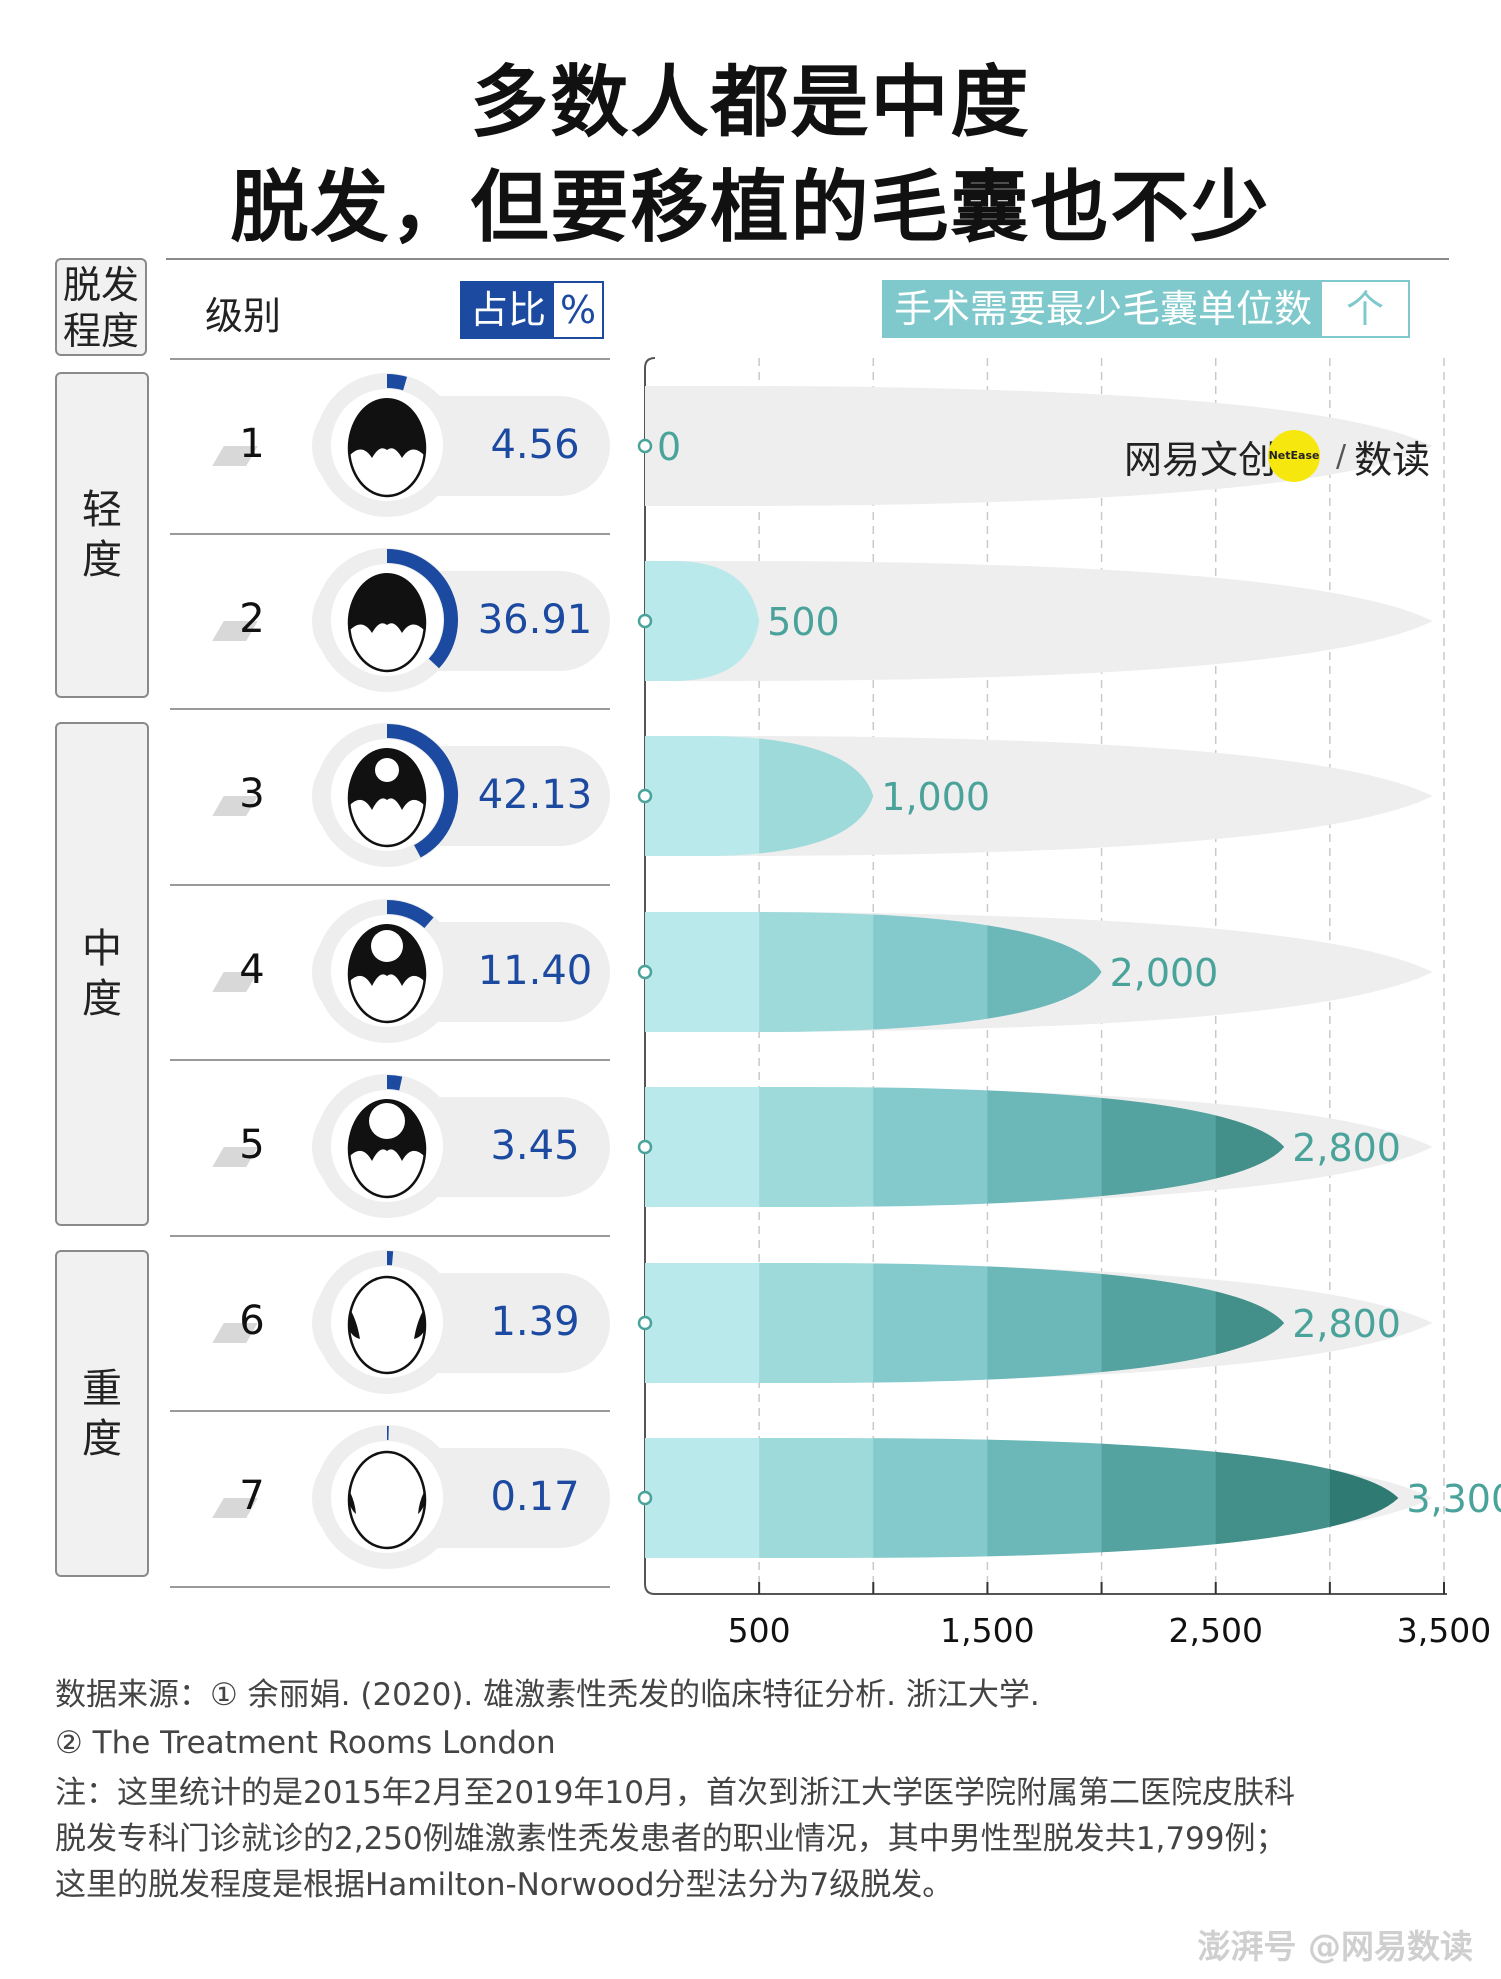 This screenshot has width=1501, height=1979. Describe the element at coordinates (1200, 459) in the screenshot. I see `logo-brand: 网易文创` at that location.